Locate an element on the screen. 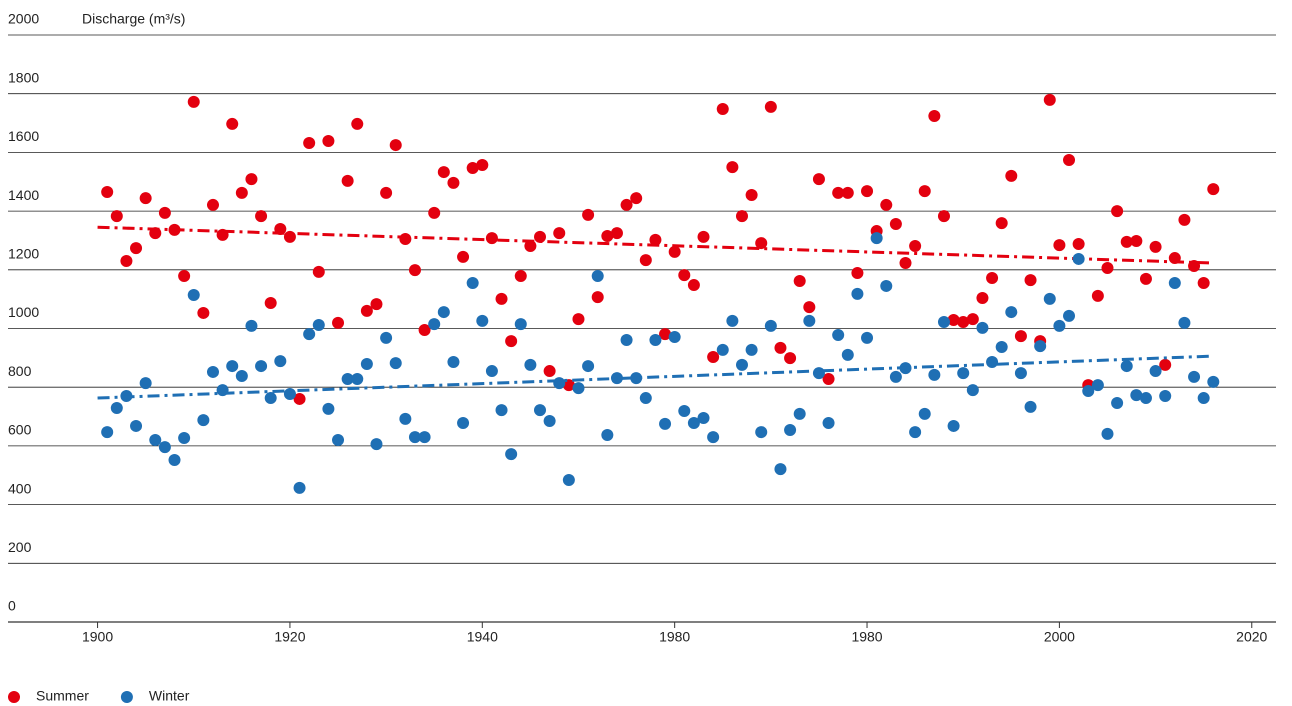 The width and height of the screenshot is (1292, 706). y-tick-label: 1000 is located at coordinates (23, 312).